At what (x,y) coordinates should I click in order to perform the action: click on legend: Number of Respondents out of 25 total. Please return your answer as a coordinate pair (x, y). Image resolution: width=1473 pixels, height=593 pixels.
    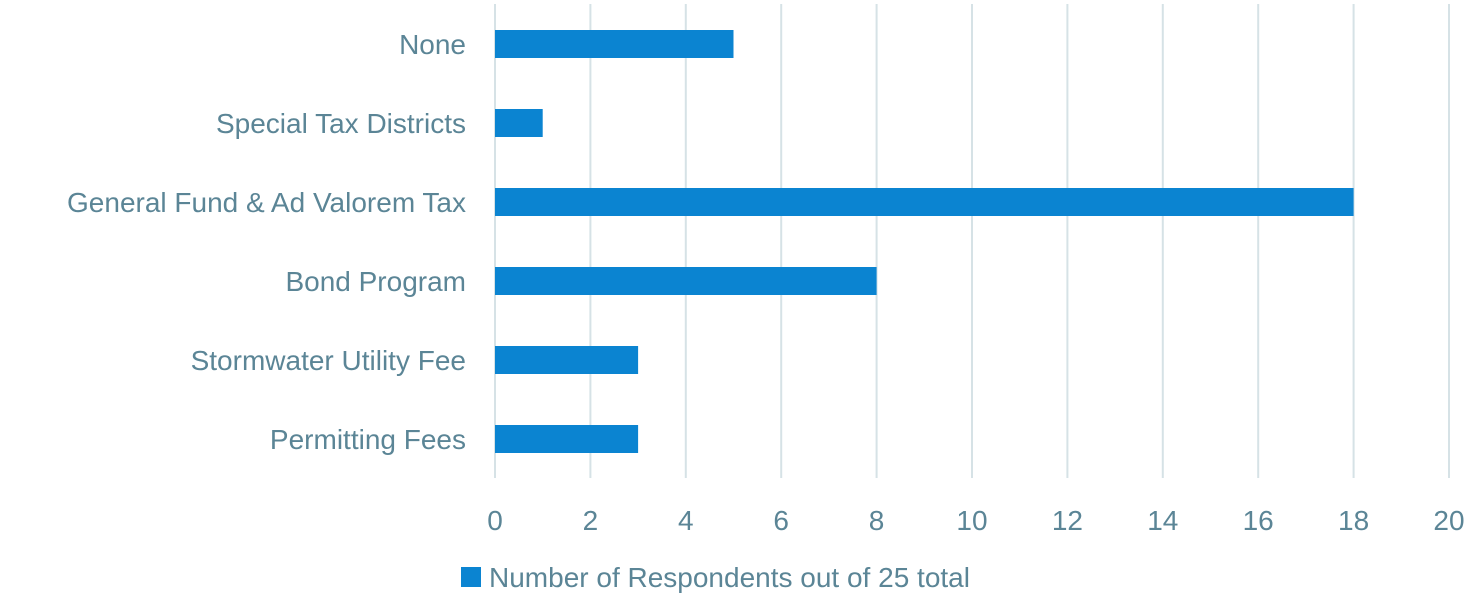
    Looking at the image, I should click on (715, 577).